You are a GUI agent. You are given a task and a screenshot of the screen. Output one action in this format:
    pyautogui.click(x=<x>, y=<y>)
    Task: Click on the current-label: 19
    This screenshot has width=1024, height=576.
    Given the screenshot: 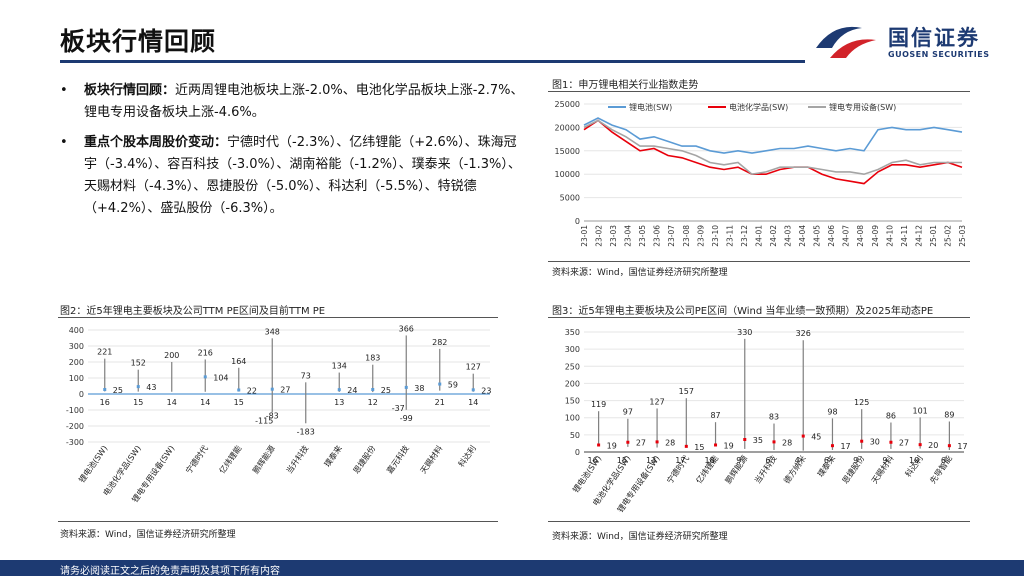 What is the action you would take?
    pyautogui.click(x=612, y=445)
    